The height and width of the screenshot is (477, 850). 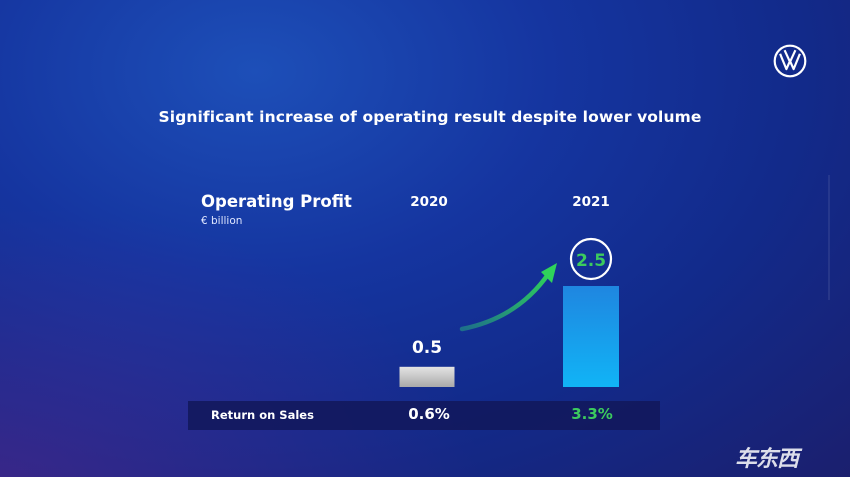 I want to click on highlight-circle, so click(x=591, y=259).